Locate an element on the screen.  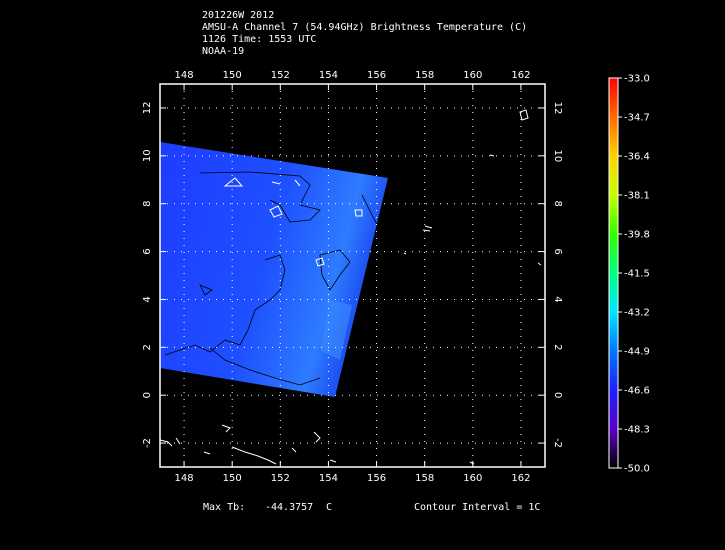
lat-label-left: 6 is located at coordinates (147, 251).